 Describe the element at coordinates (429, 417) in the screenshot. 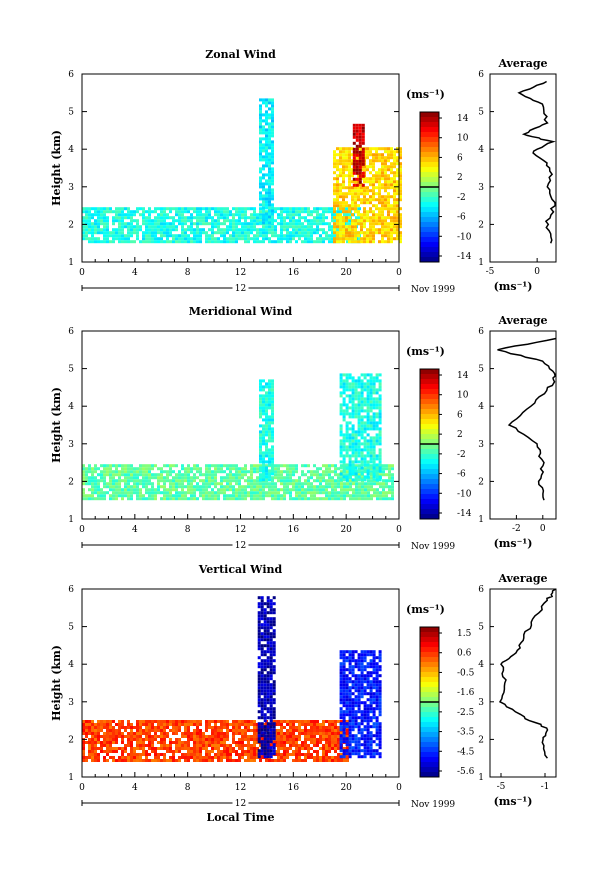

I see `colorbar-band` at that location.